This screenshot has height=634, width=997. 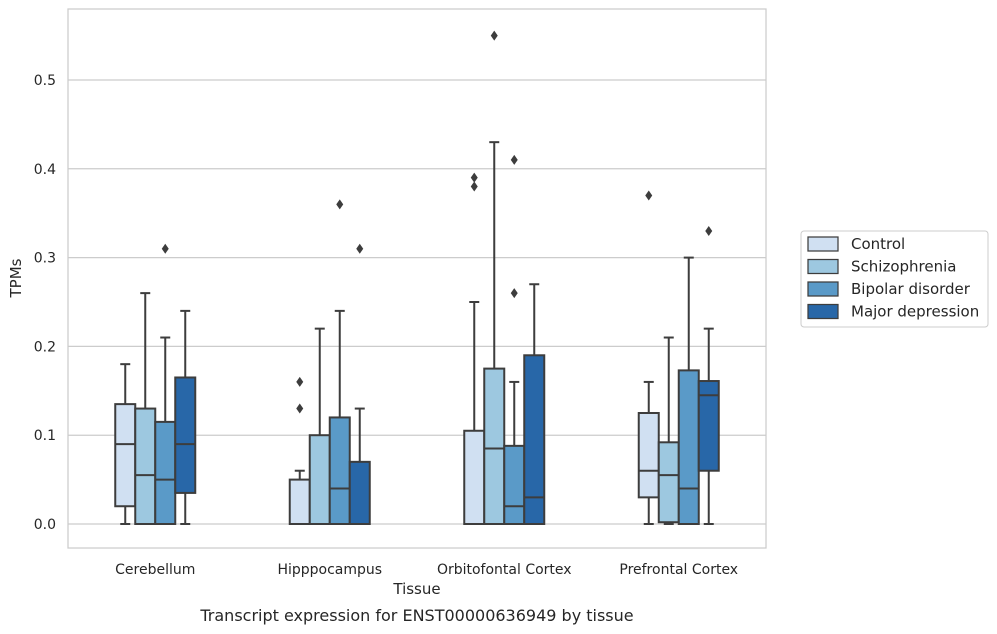 What do you see at coordinates (45, 303) in the screenshot?
I see `y-tick-labels: 0.0 0.1 0.2 0.3 0.4 0.5` at bounding box center [45, 303].